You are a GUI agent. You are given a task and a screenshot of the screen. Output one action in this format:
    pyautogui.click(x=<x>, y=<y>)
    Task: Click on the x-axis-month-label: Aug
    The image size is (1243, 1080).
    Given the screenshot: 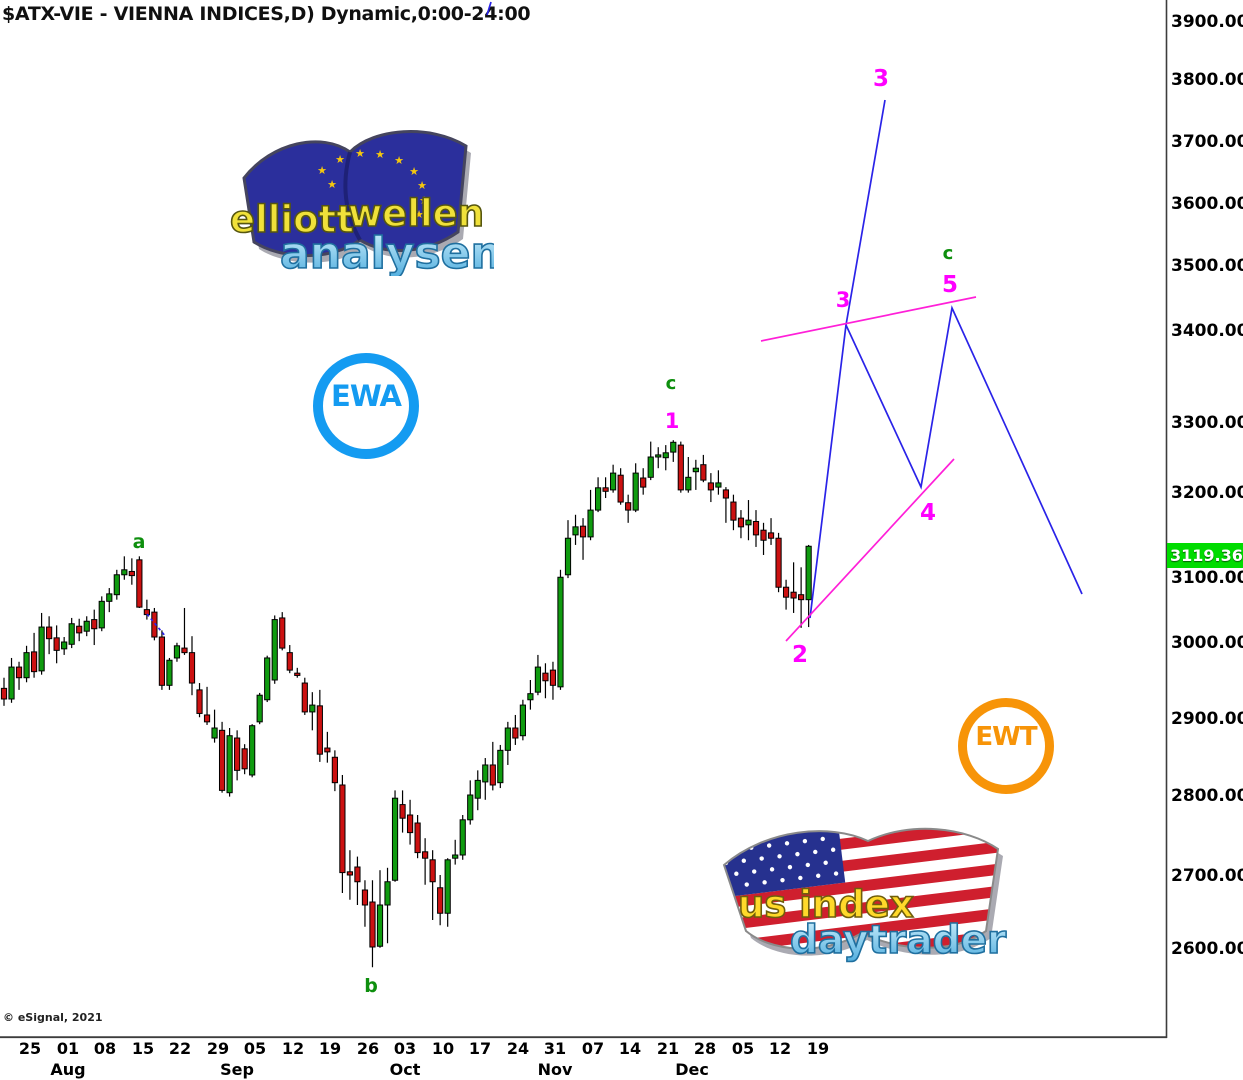 What is the action you would take?
    pyautogui.click(x=67, y=1069)
    